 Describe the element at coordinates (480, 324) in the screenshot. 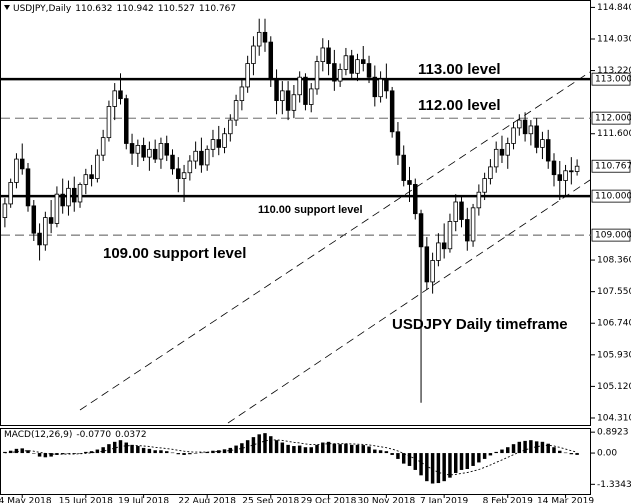

I see `annotation: USDJPY Daily timeframe` at that location.